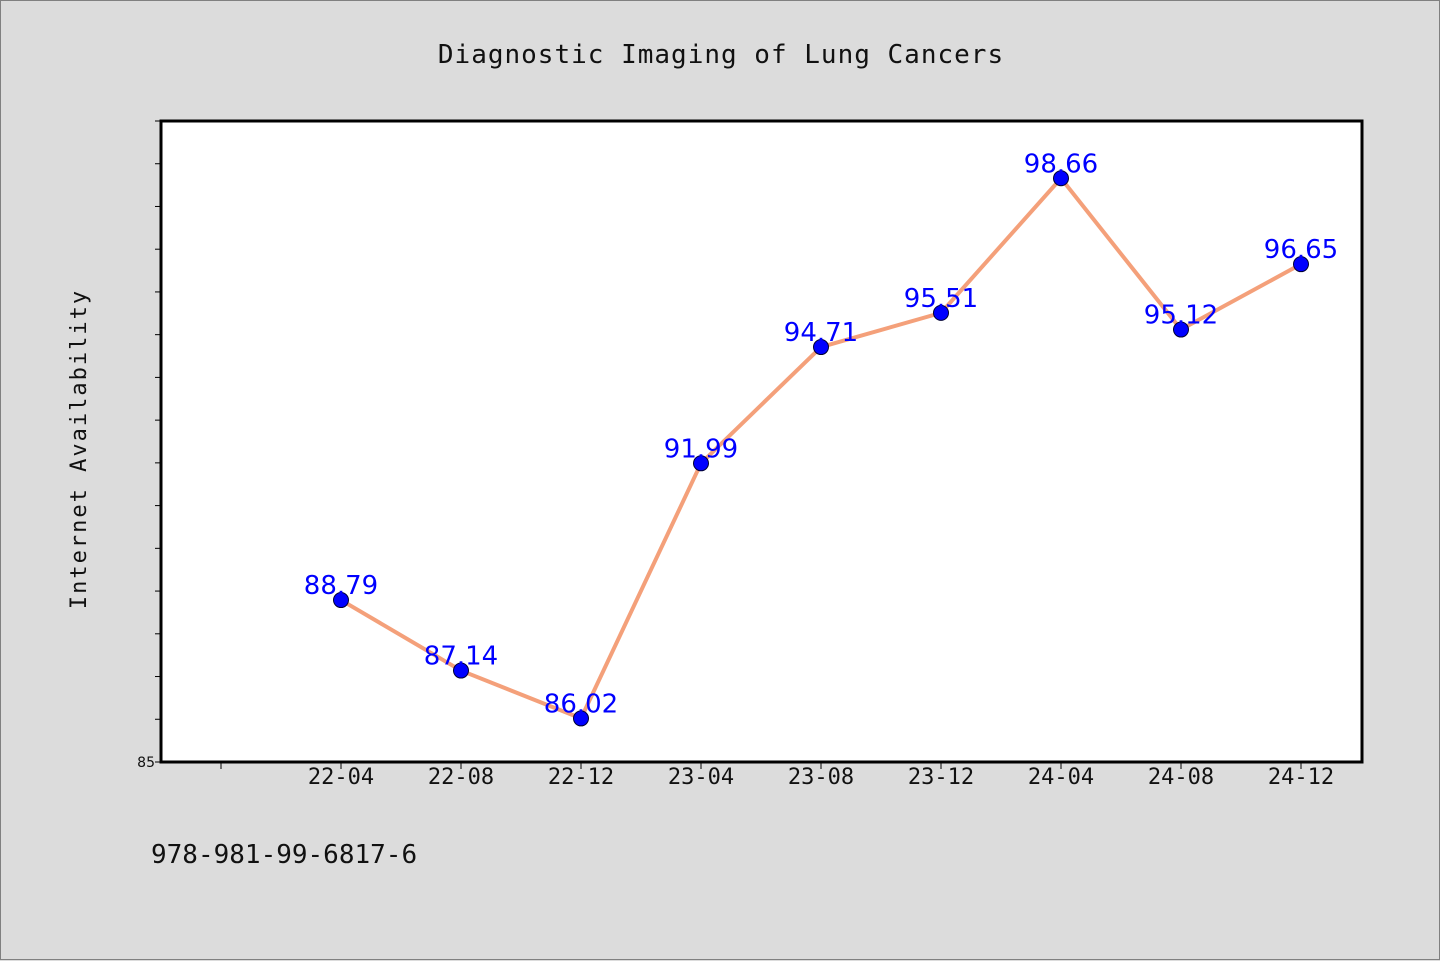 The height and width of the screenshot is (961, 1440). What do you see at coordinates (341, 586) in the screenshot?
I see `data-label: 88.79` at bounding box center [341, 586].